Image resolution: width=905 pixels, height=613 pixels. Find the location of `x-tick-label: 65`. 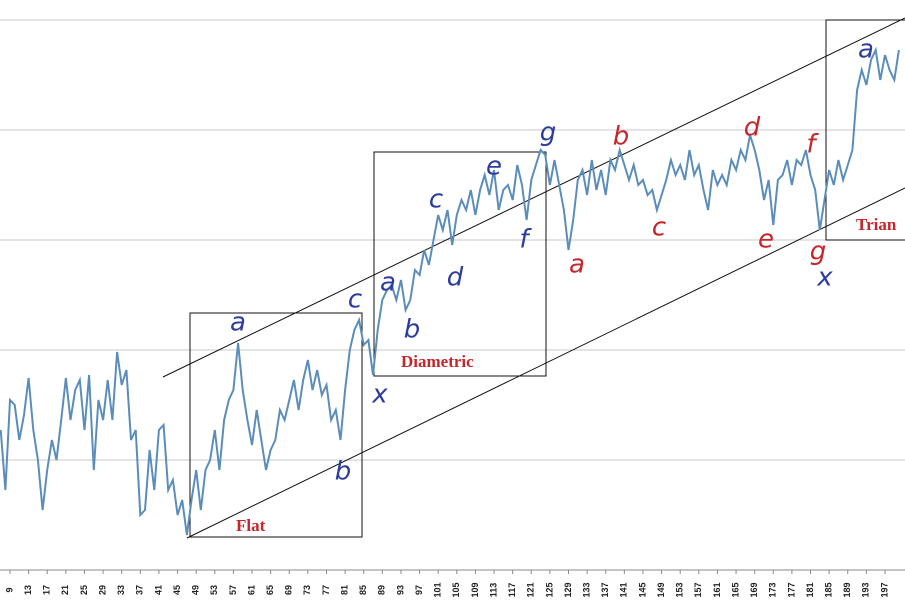

x-tick-label: 65 is located at coordinates (270, 590).